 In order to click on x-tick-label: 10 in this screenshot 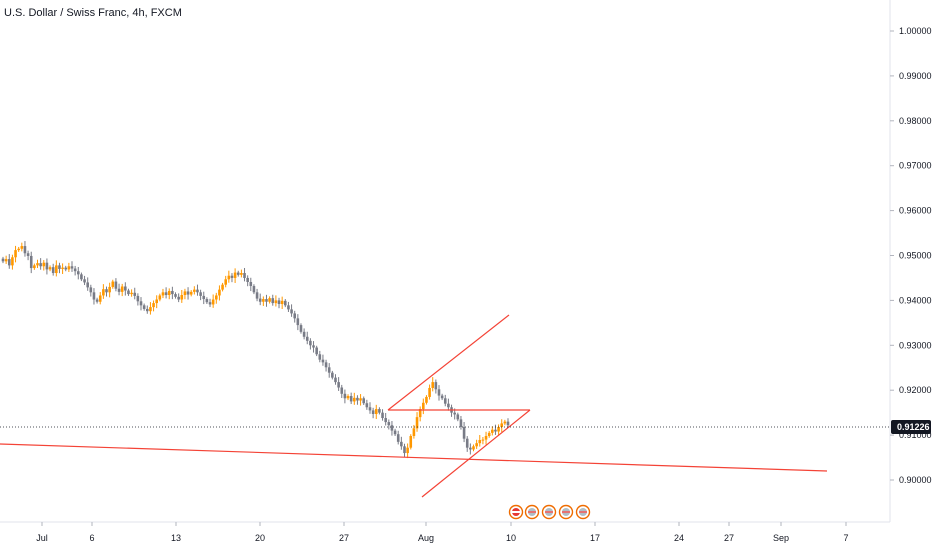, I will do `click(511, 538)`.